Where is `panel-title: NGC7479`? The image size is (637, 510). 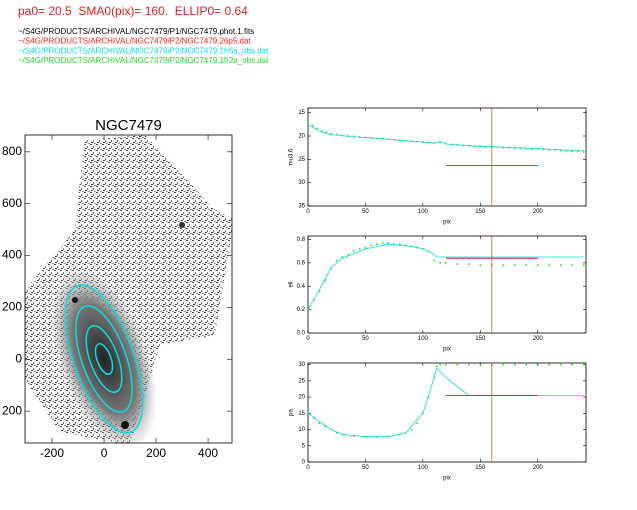 panel-title: NGC7479 is located at coordinates (128, 125).